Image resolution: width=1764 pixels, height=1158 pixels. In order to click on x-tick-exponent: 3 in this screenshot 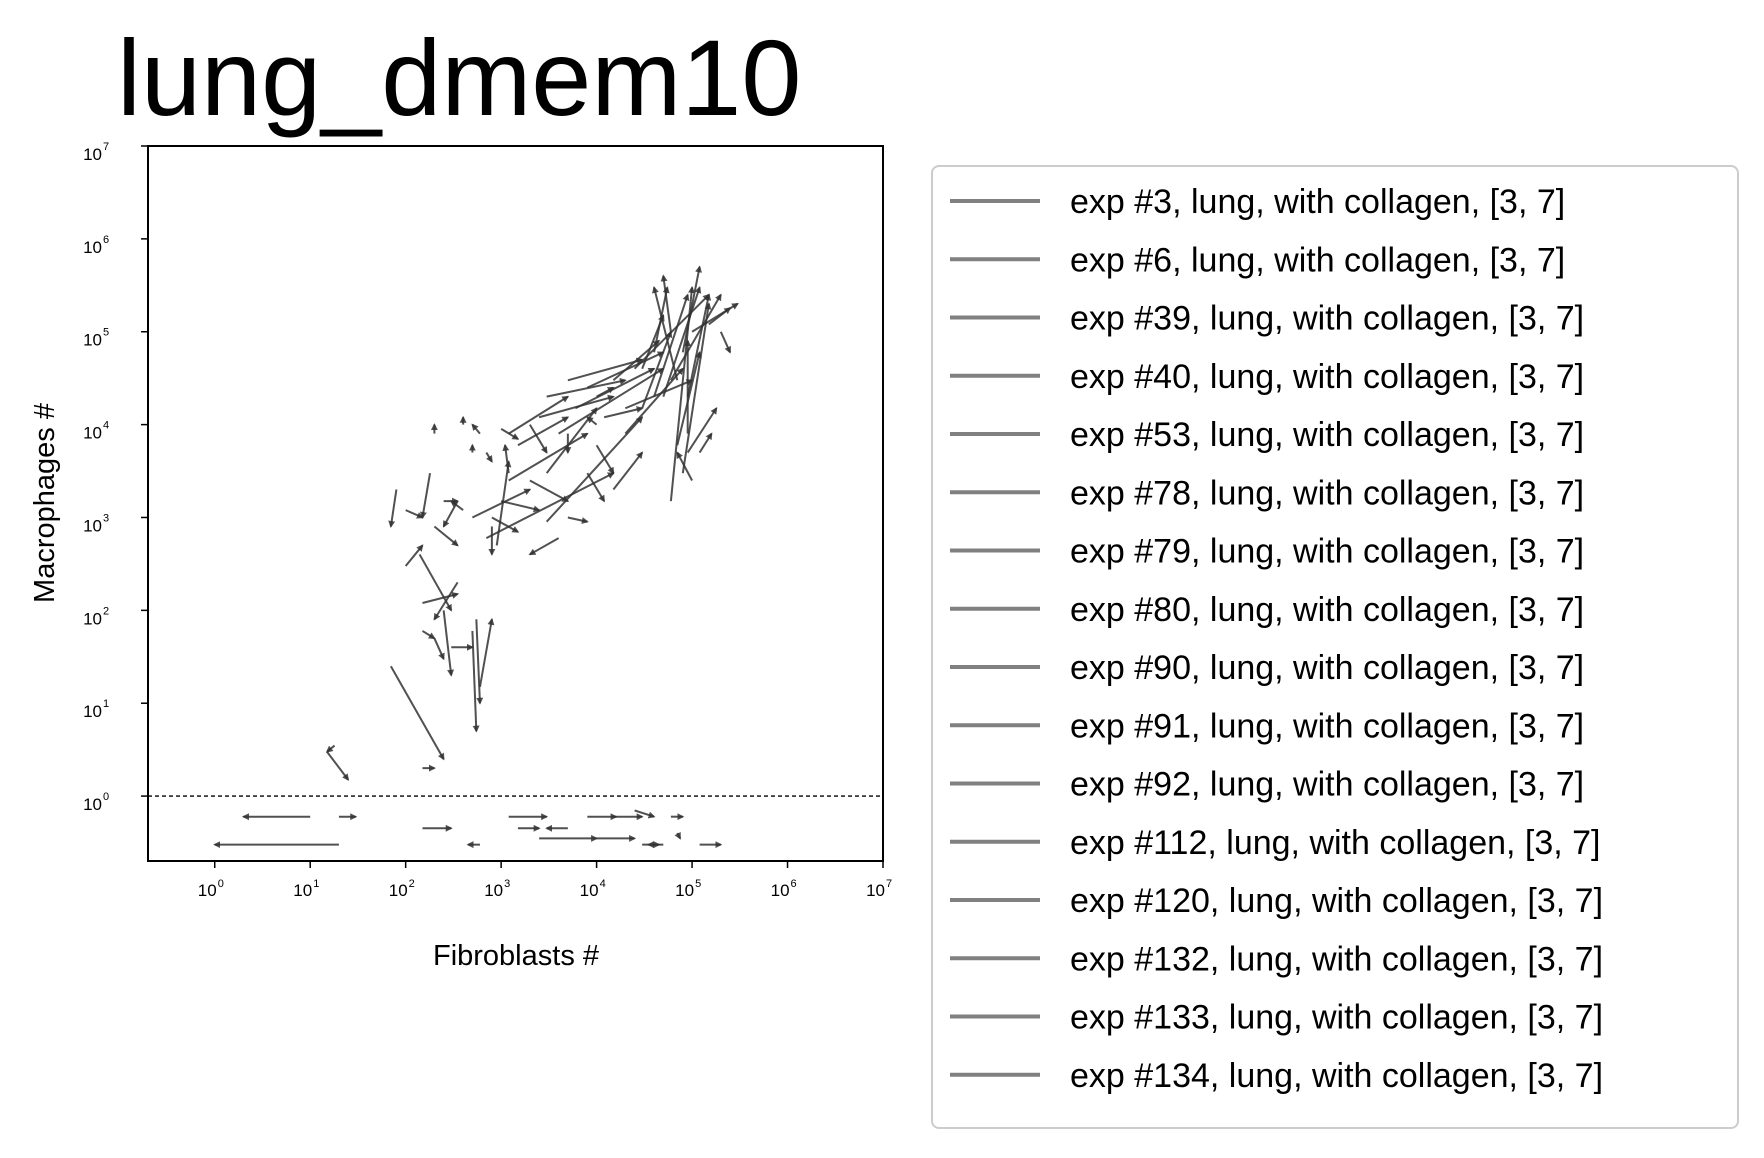, I will do `click(507, 884)`.